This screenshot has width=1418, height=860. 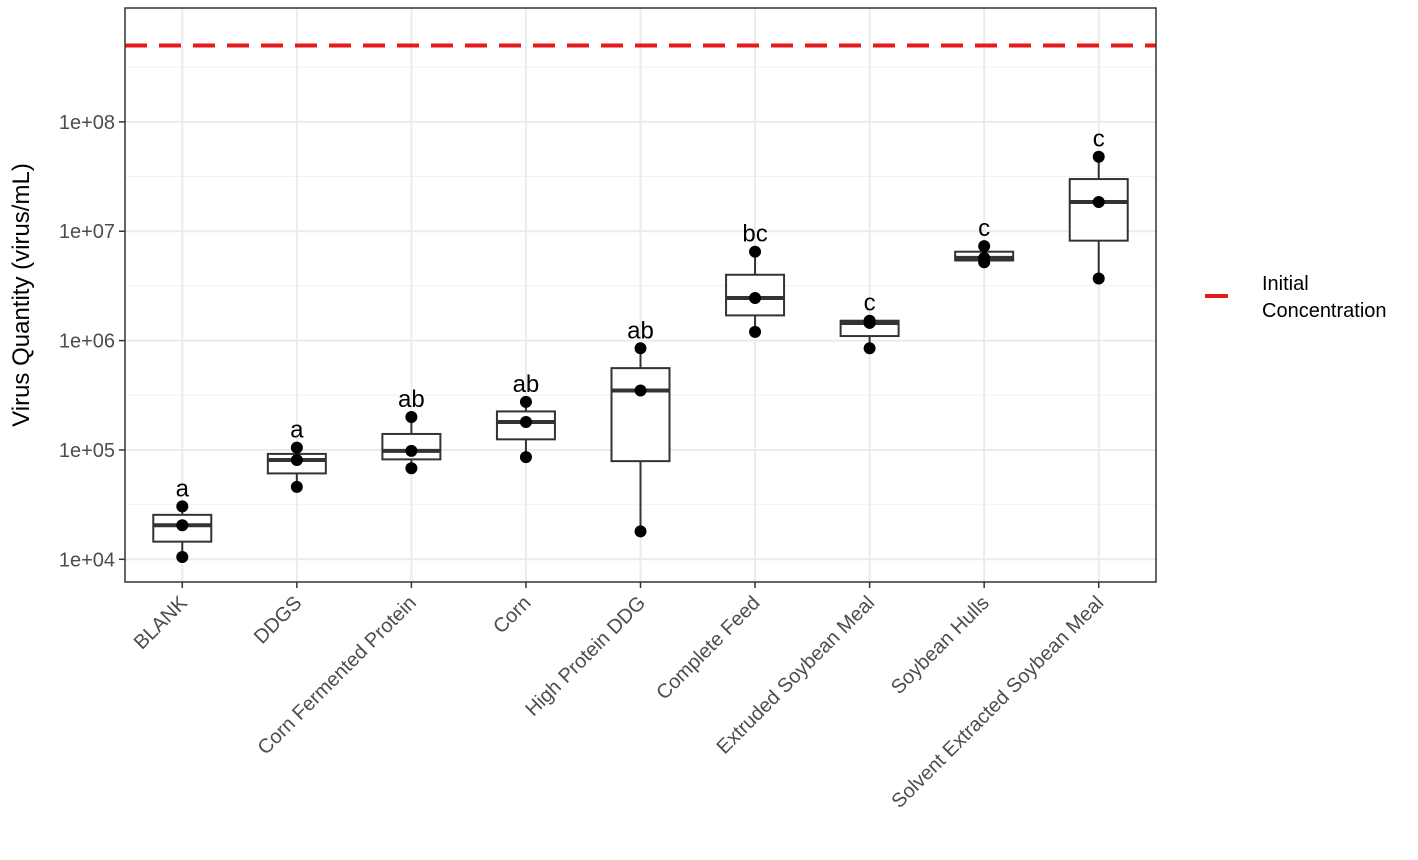 I want to click on x-tick-label: DDGS, so click(x=278, y=620).